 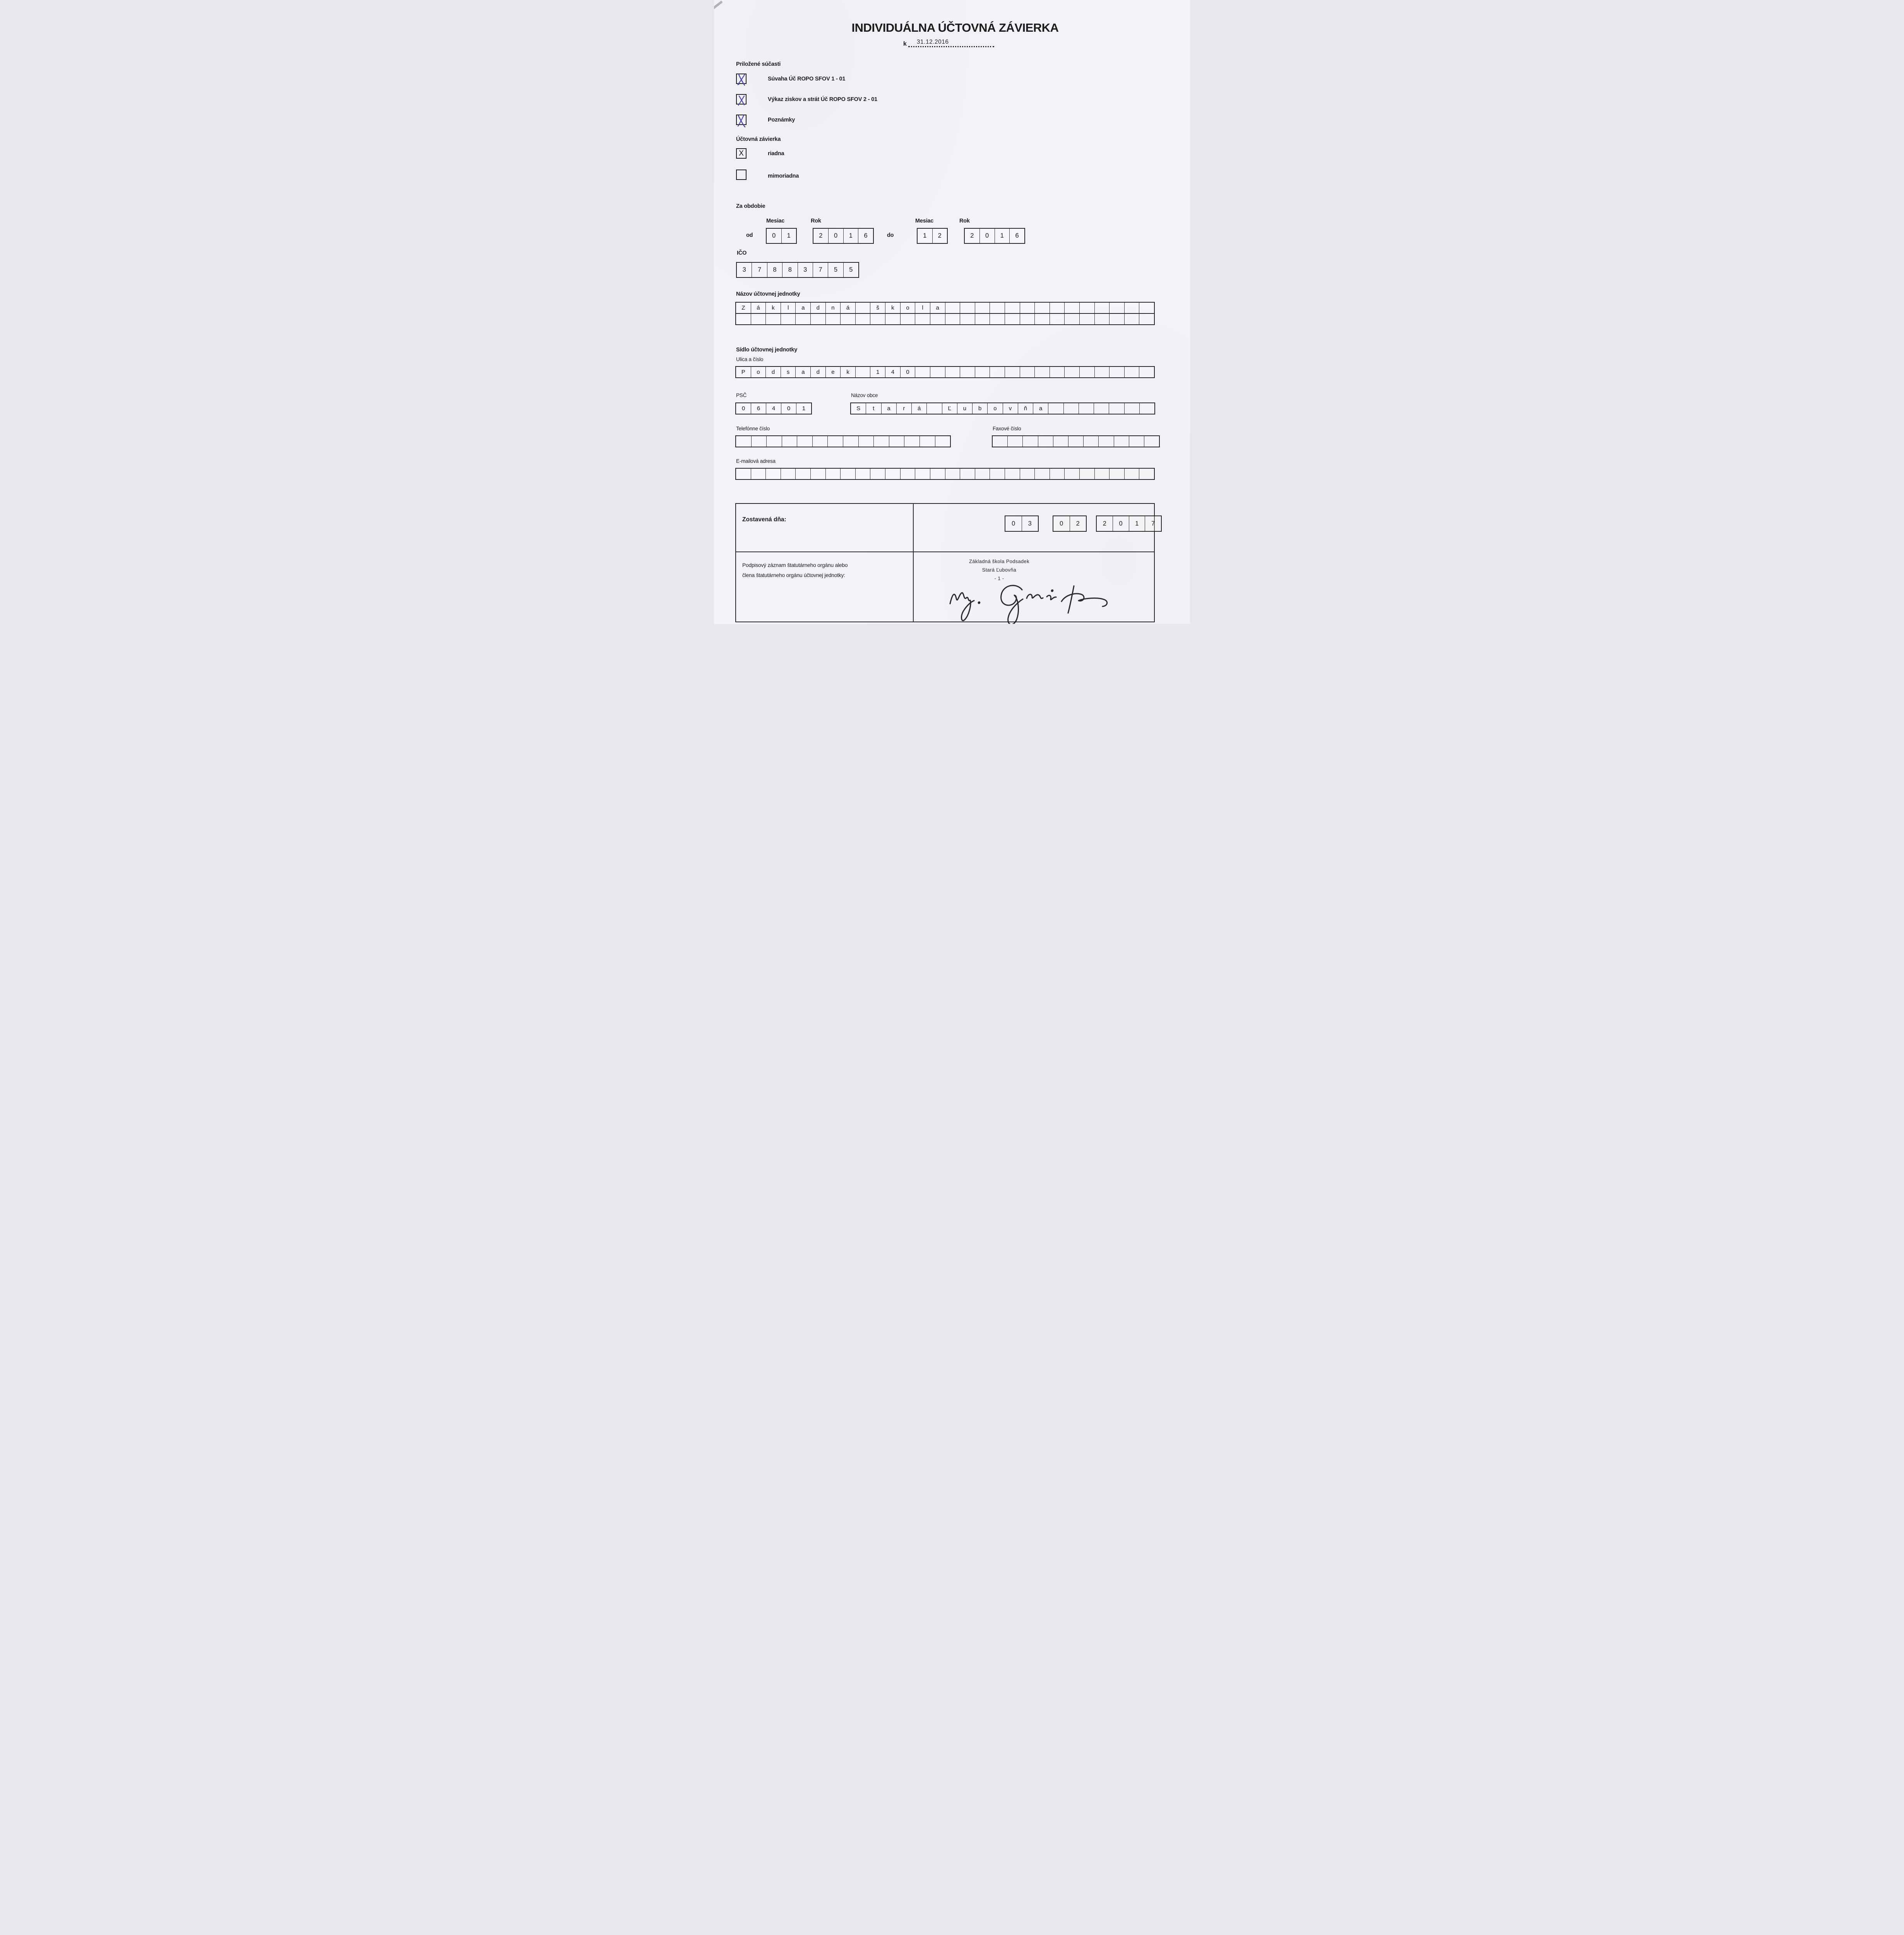 I want to click on checkbox-suvaha, so click(x=741, y=80).